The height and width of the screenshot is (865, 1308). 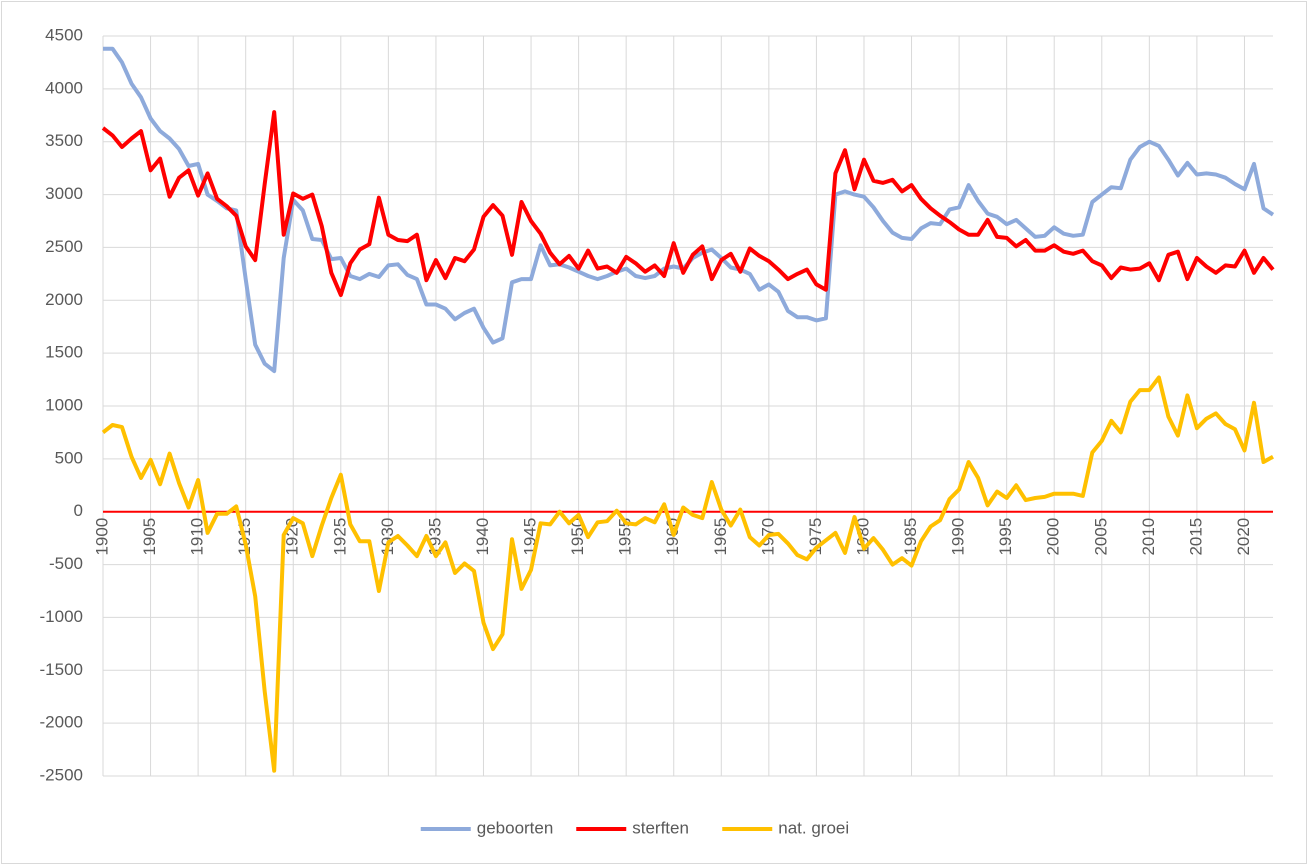 What do you see at coordinates (61, 616) in the screenshot?
I see `y-tick-label: -1000` at bounding box center [61, 616].